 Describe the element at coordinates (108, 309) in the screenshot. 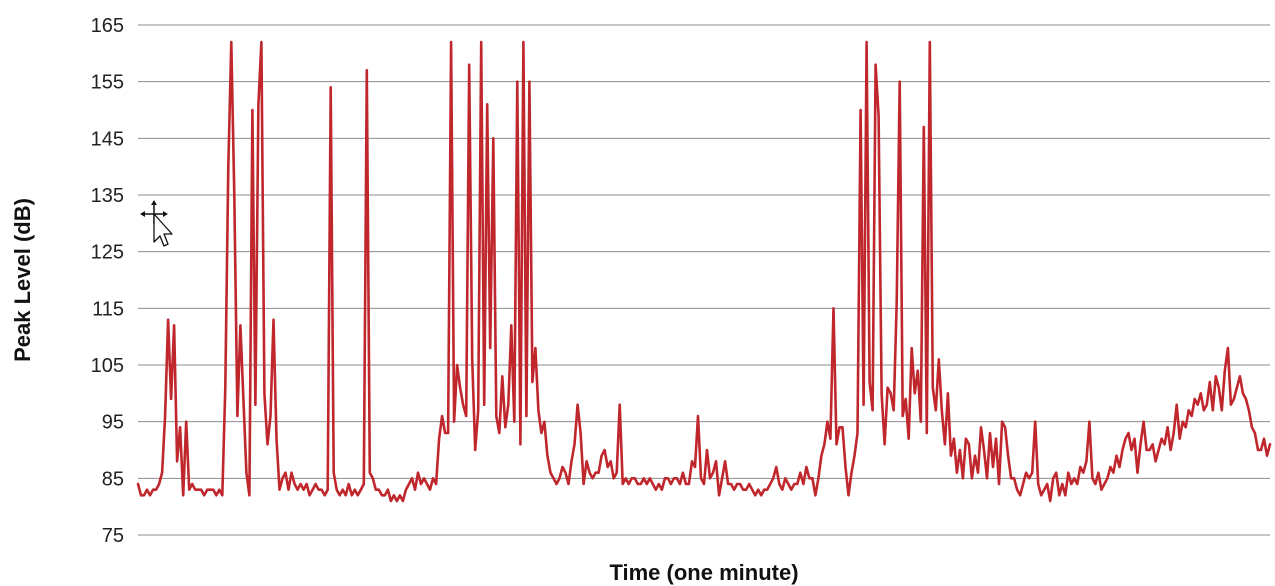

I see `y-tick-label: 115` at that location.